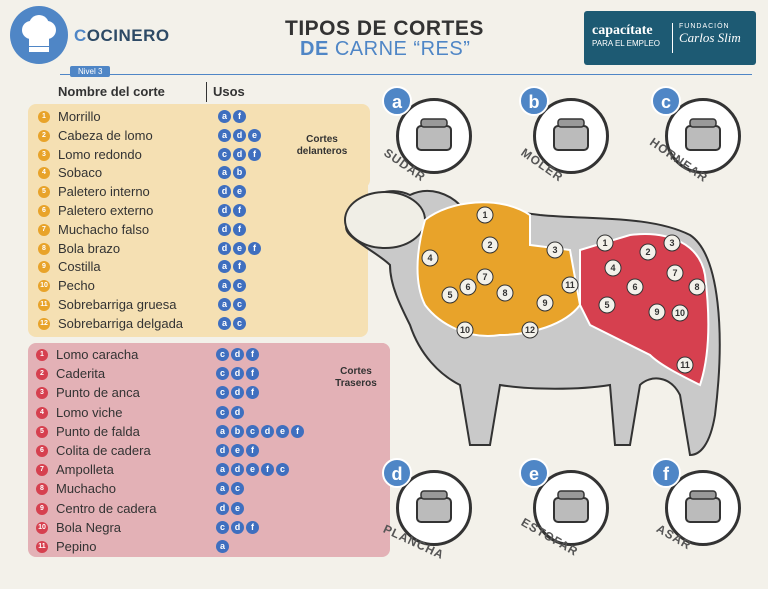 This screenshot has width=768, height=589. I want to click on svg-text: 7, so click(484, 277).